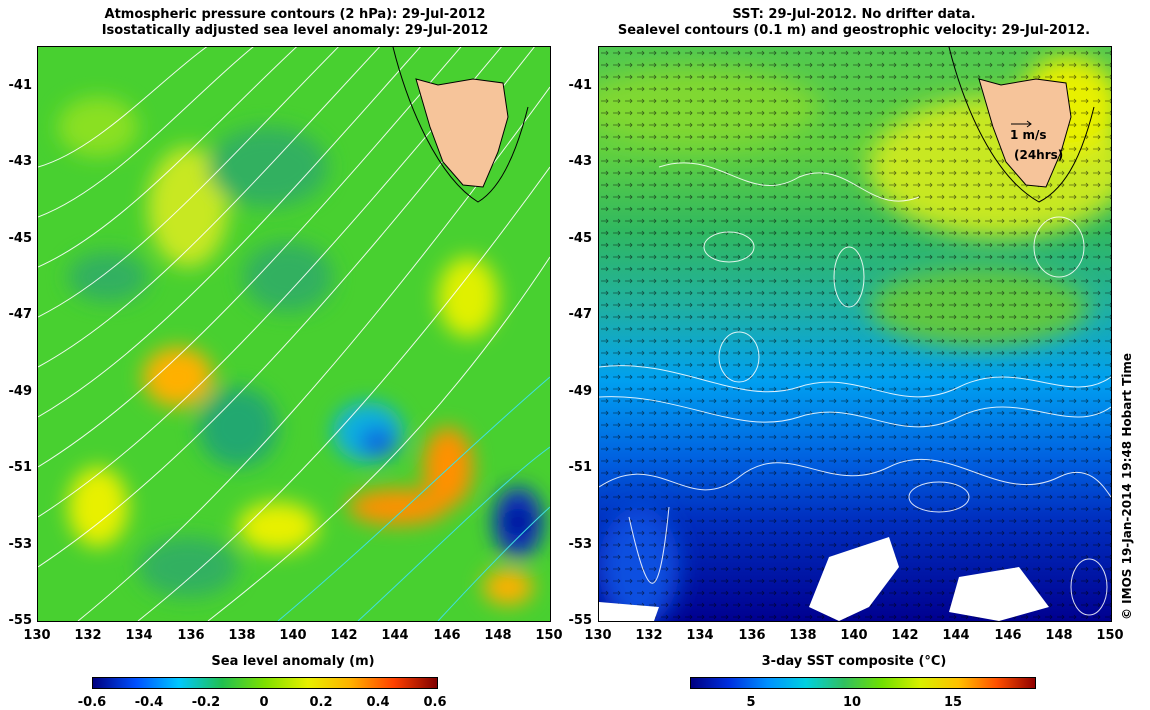 The width and height of the screenshot is (1150, 710). Describe the element at coordinates (752, 635) in the screenshot. I see `right-x-tick: 136` at that location.